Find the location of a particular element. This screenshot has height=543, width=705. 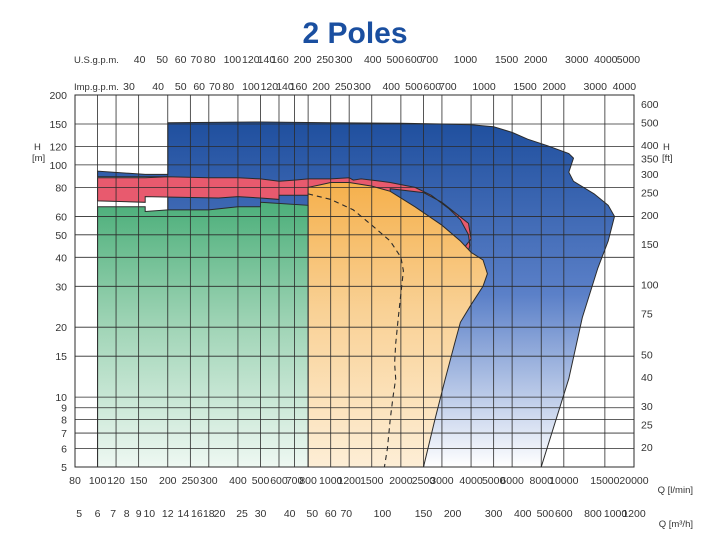

x-tick-imp-gpm-9: 160 is located at coordinates (299, 87).